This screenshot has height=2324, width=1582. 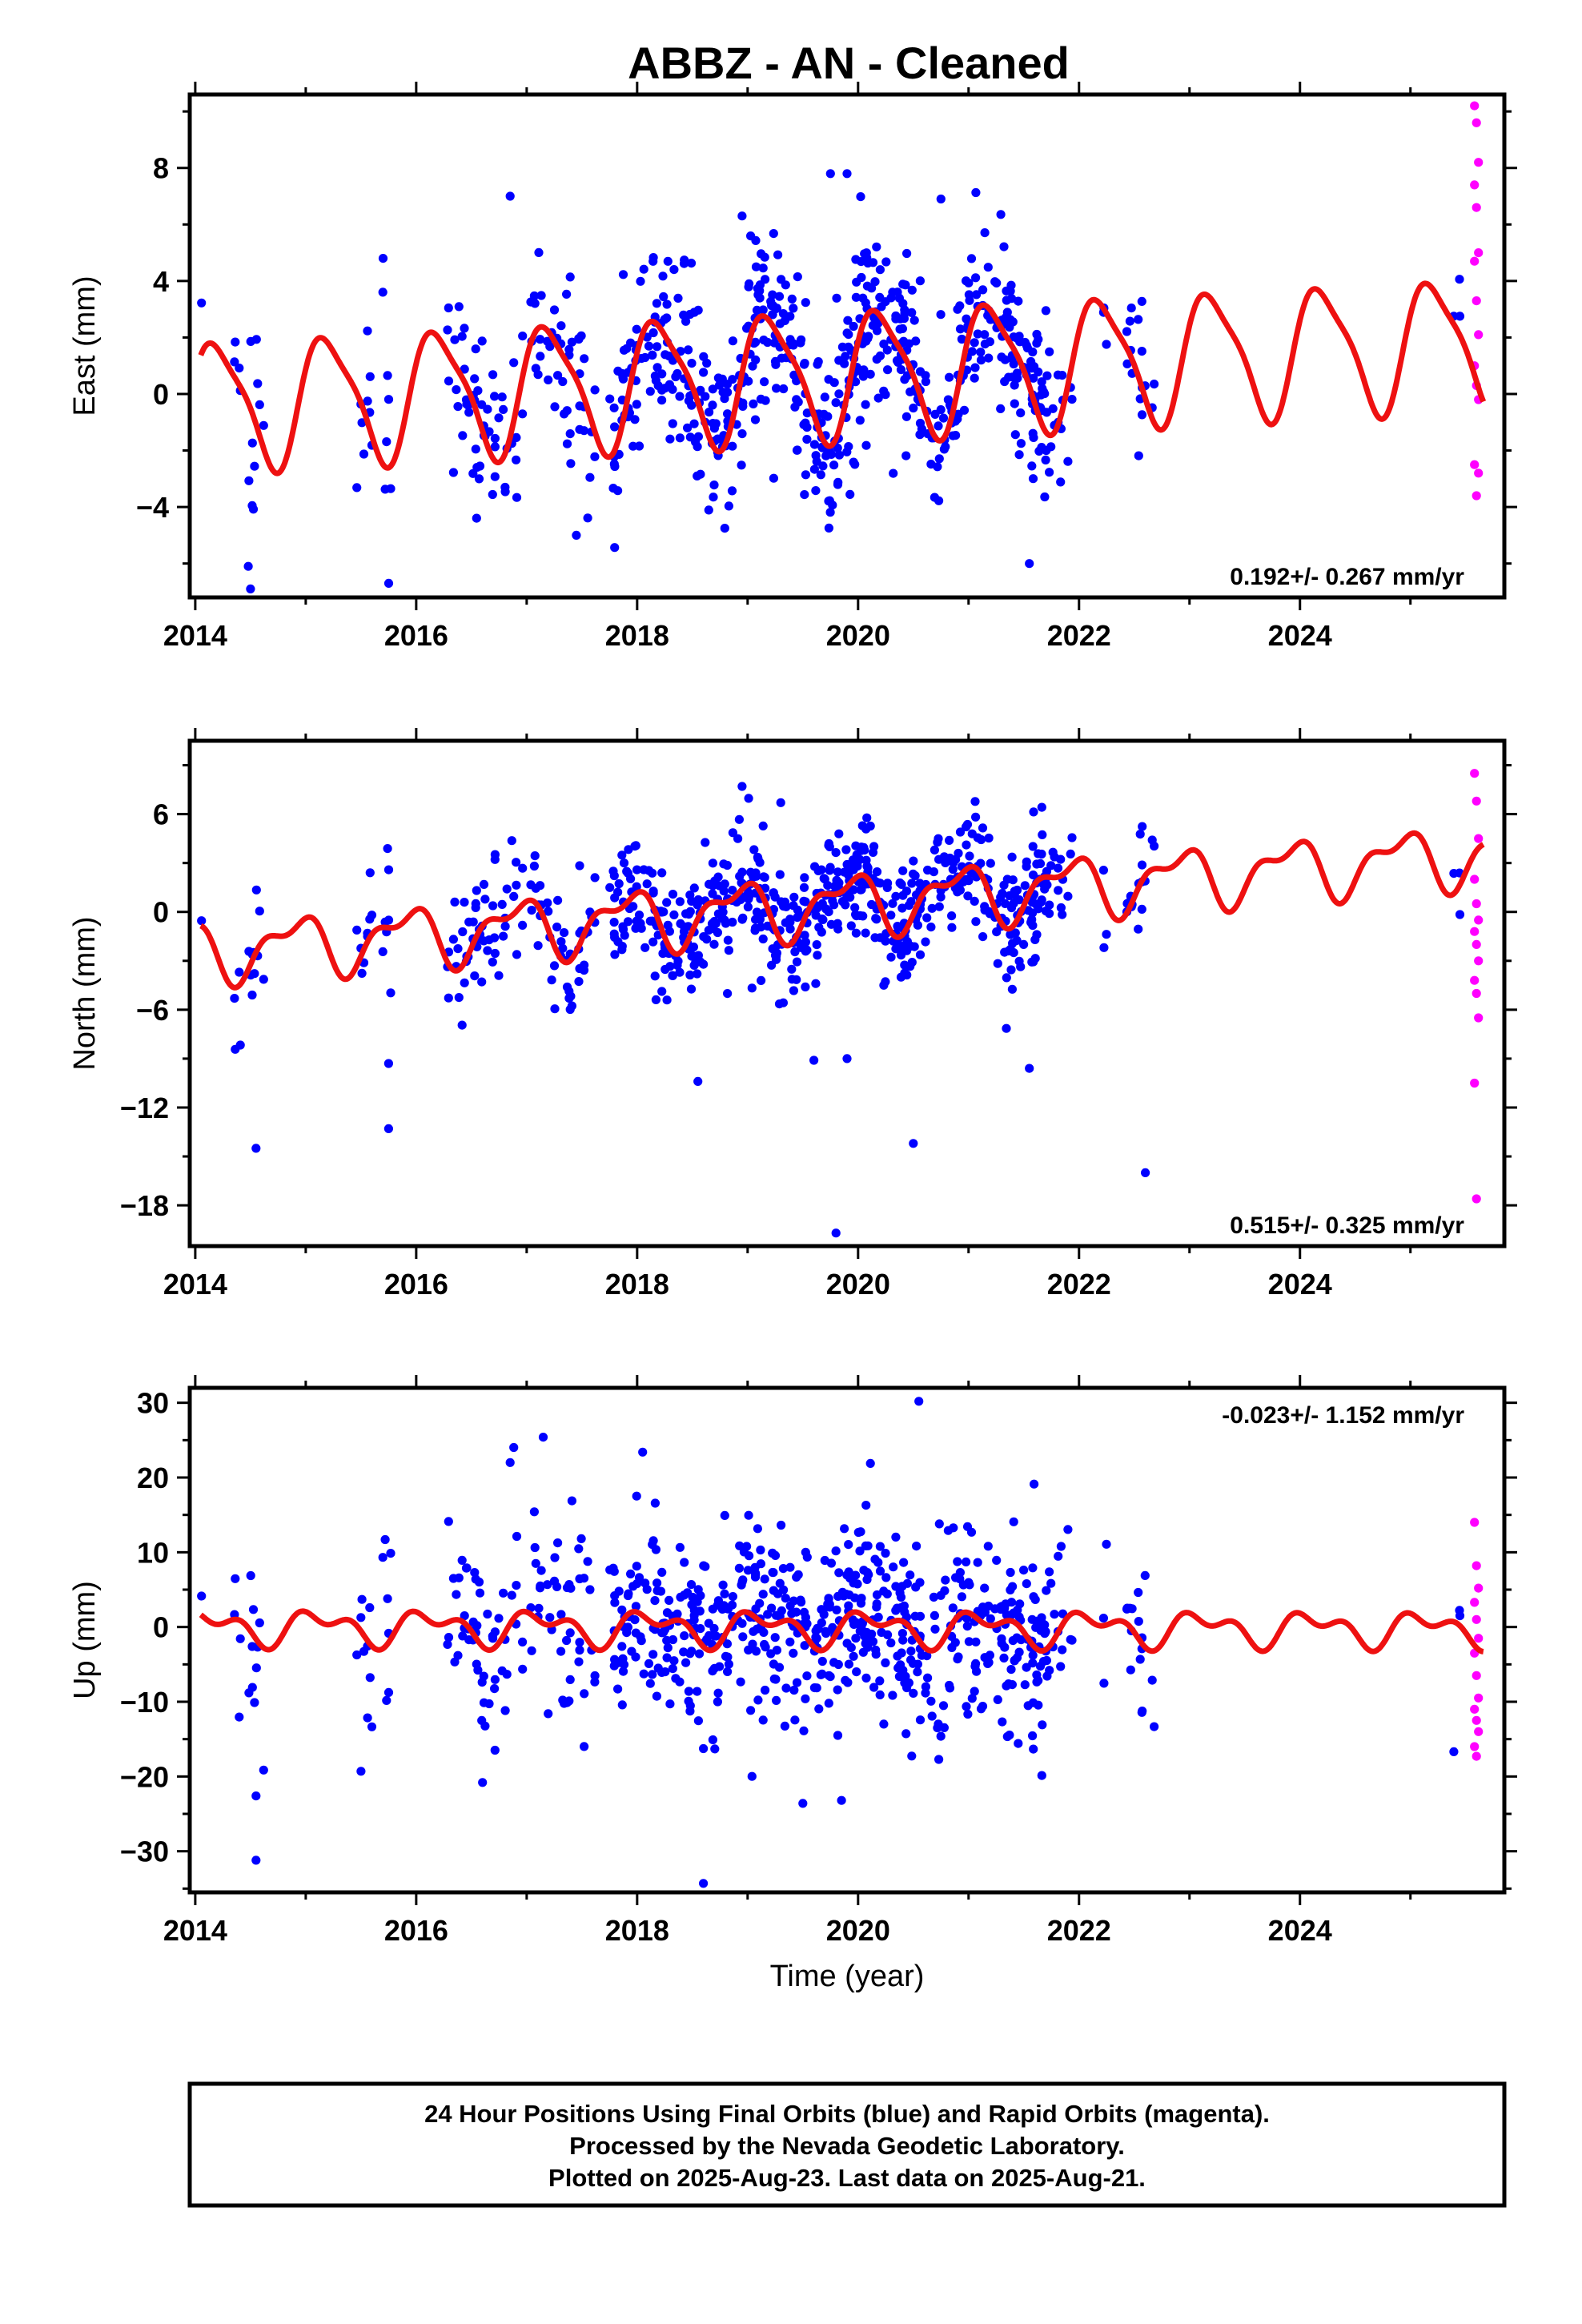 What do you see at coordinates (1475, 880) in the screenshot?
I see `north-rapid-point` at bounding box center [1475, 880].